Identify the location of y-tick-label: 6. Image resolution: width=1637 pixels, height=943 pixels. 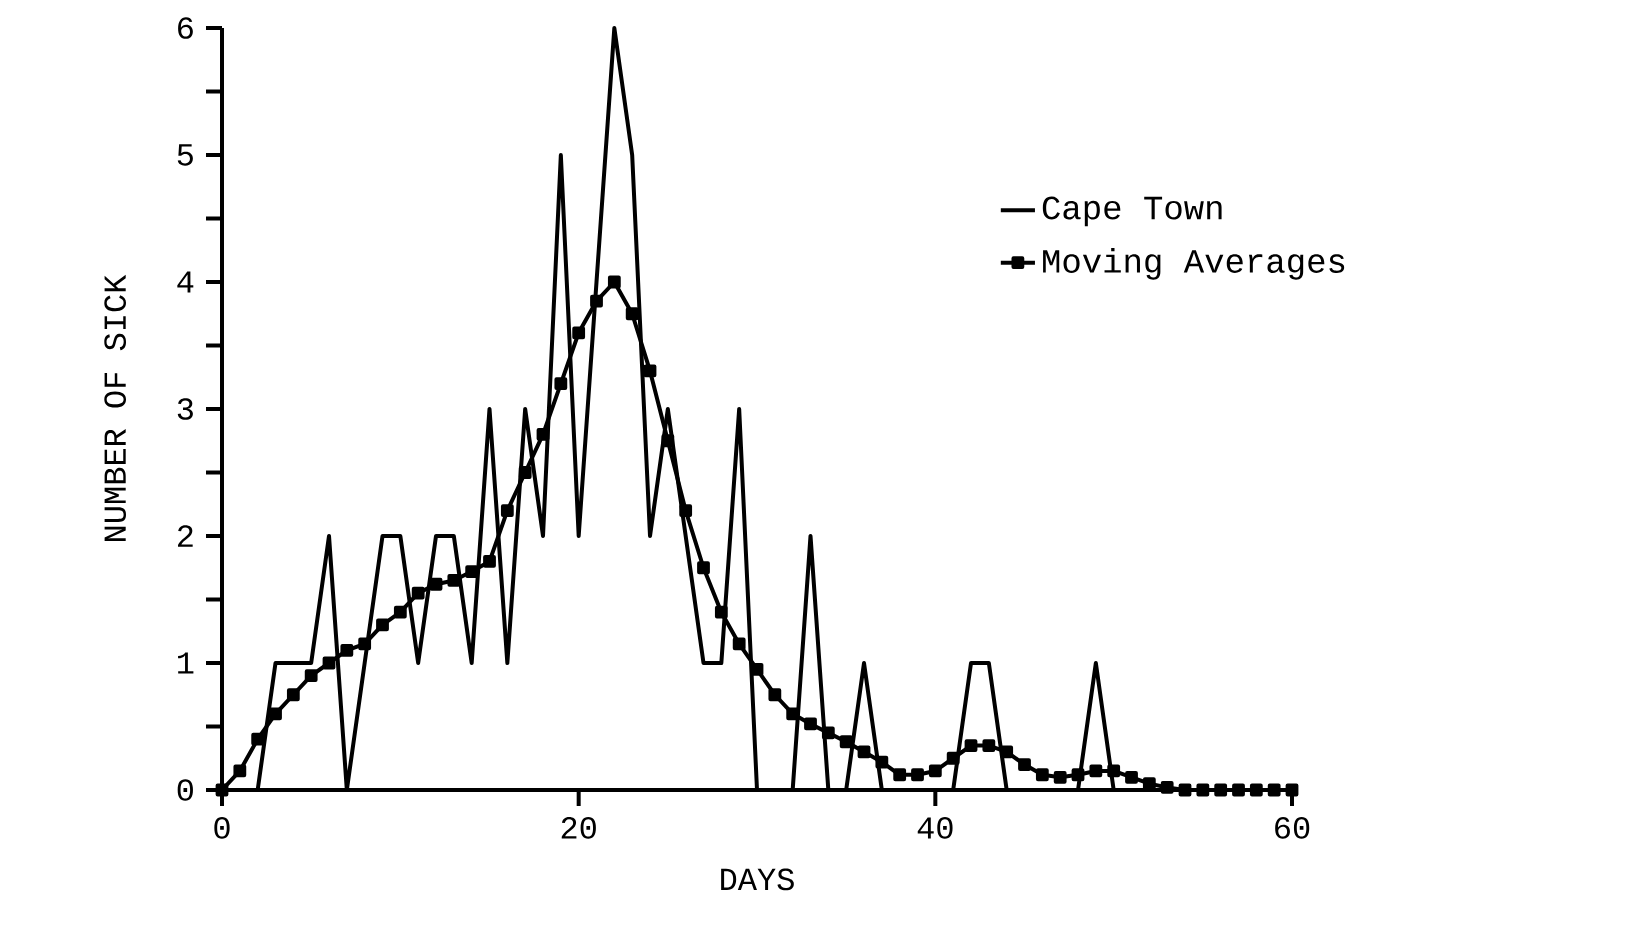
(185, 28).